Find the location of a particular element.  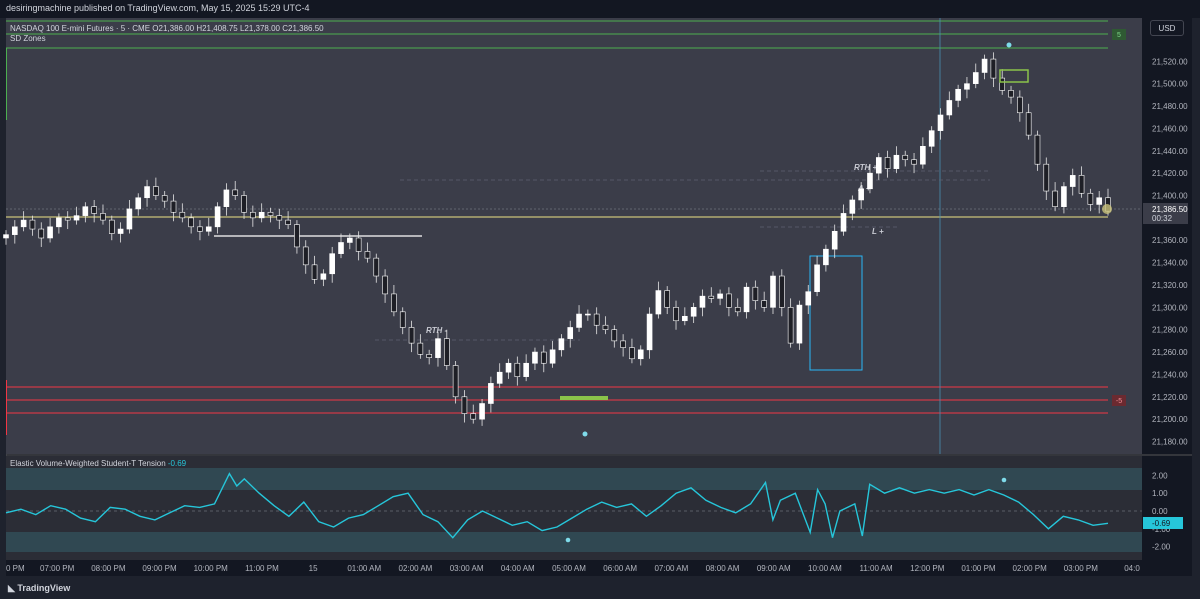

annotation-rth-plus: RTH + is located at coordinates (866, 167).